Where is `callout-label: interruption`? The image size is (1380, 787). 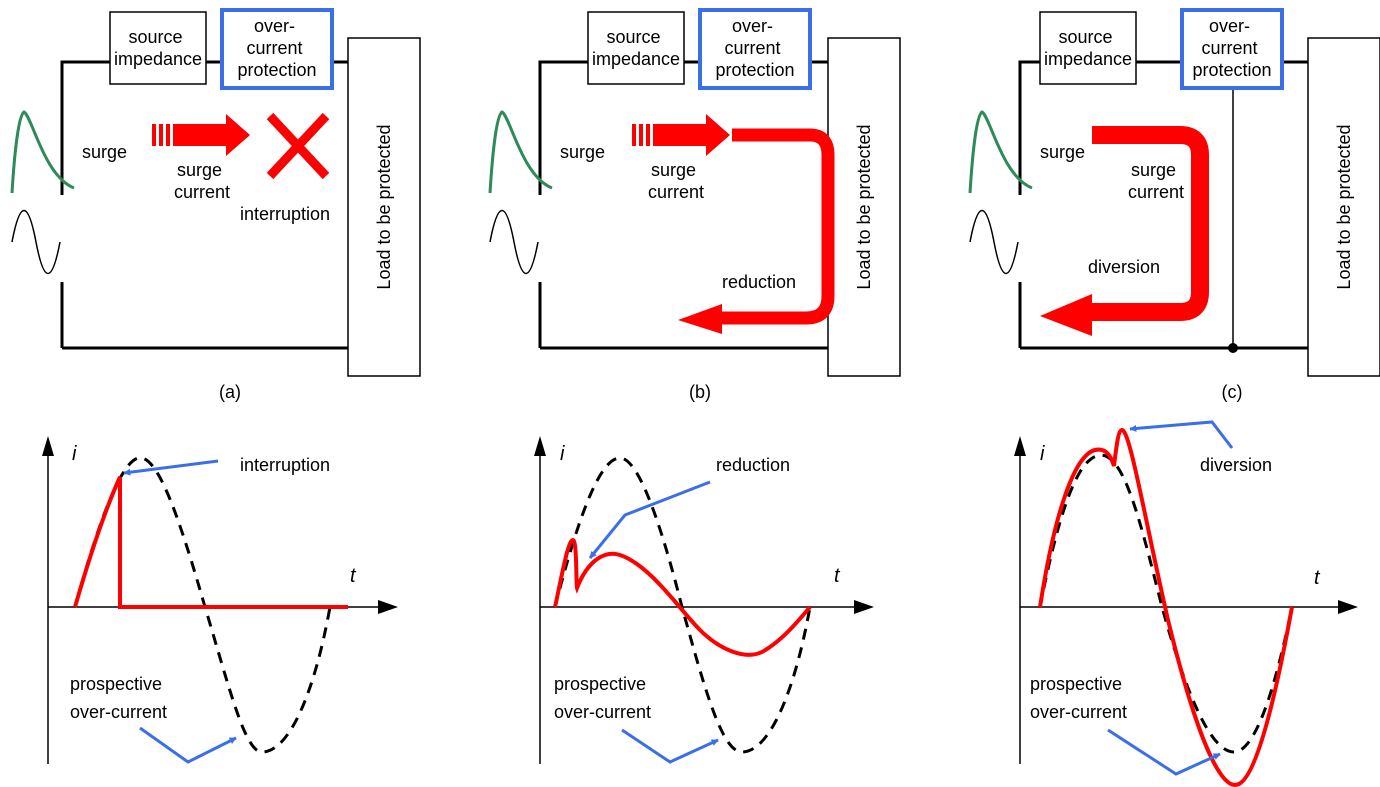
callout-label: interruption is located at coordinates (285, 465).